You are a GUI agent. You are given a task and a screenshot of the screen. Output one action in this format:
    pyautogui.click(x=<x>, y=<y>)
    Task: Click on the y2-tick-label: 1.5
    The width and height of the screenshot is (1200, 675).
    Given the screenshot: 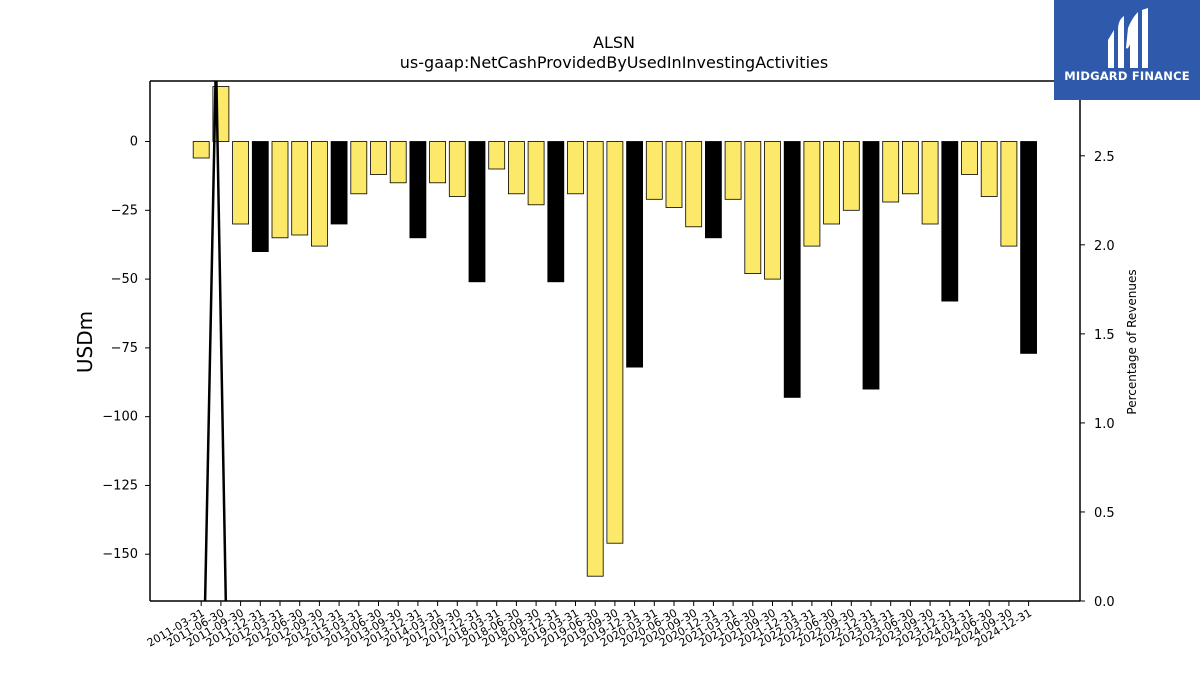 What is the action you would take?
    pyautogui.click(x=1104, y=335)
    